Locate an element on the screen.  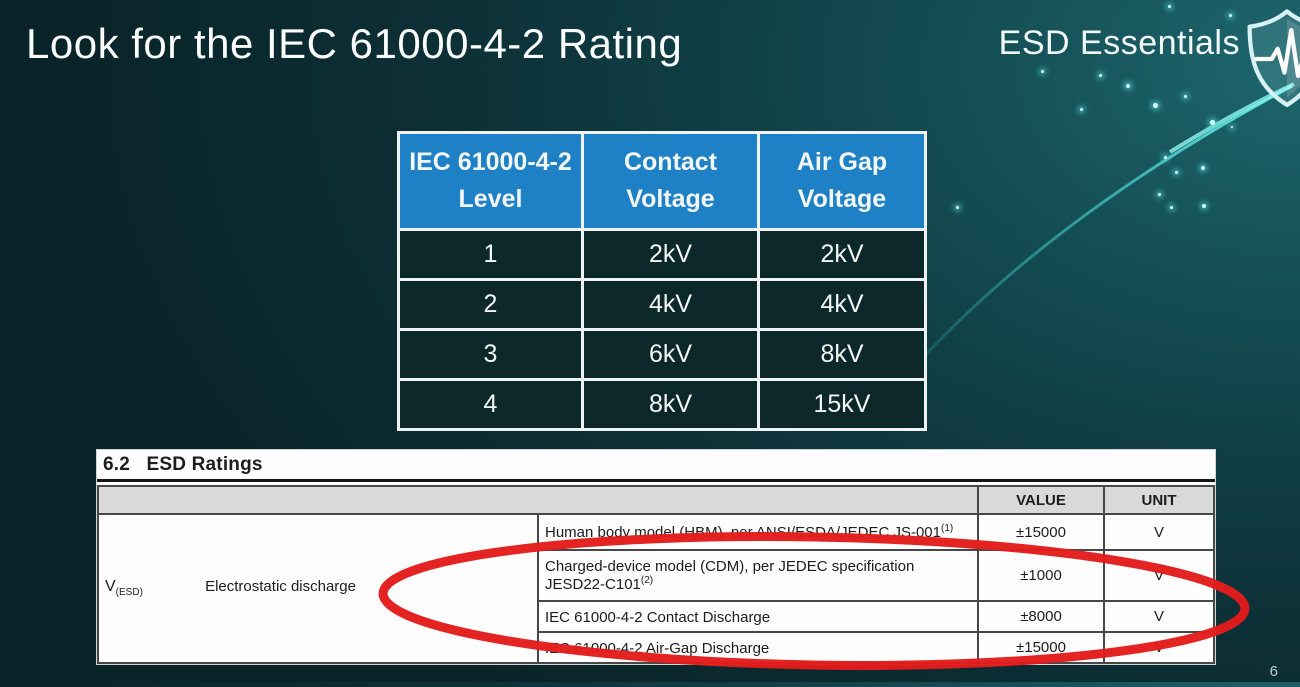
row-description: IEC 61000-4-2 Air-Gap Discharge is located at coordinates (758, 647).